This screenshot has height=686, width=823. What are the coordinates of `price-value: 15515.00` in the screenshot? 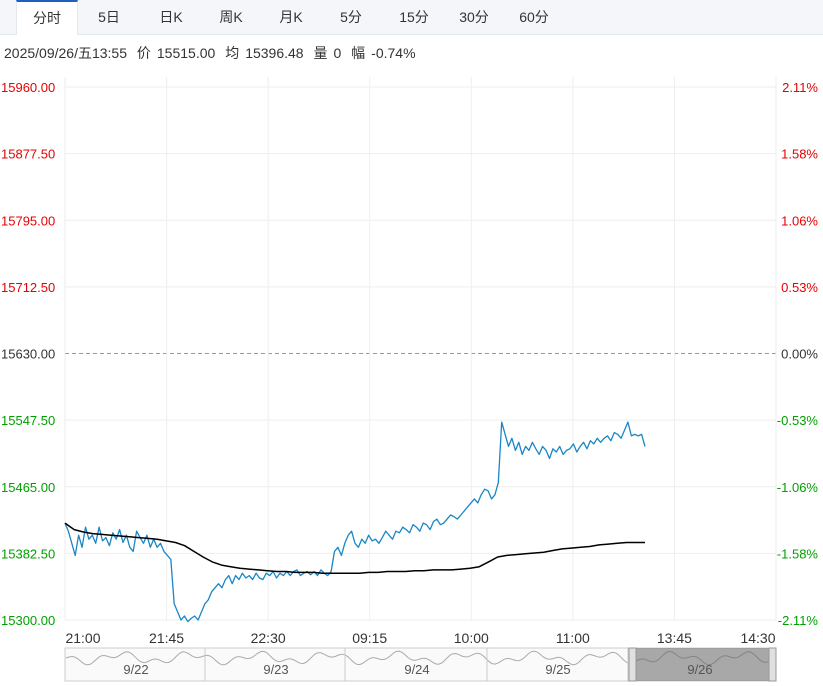 It's located at (186, 53).